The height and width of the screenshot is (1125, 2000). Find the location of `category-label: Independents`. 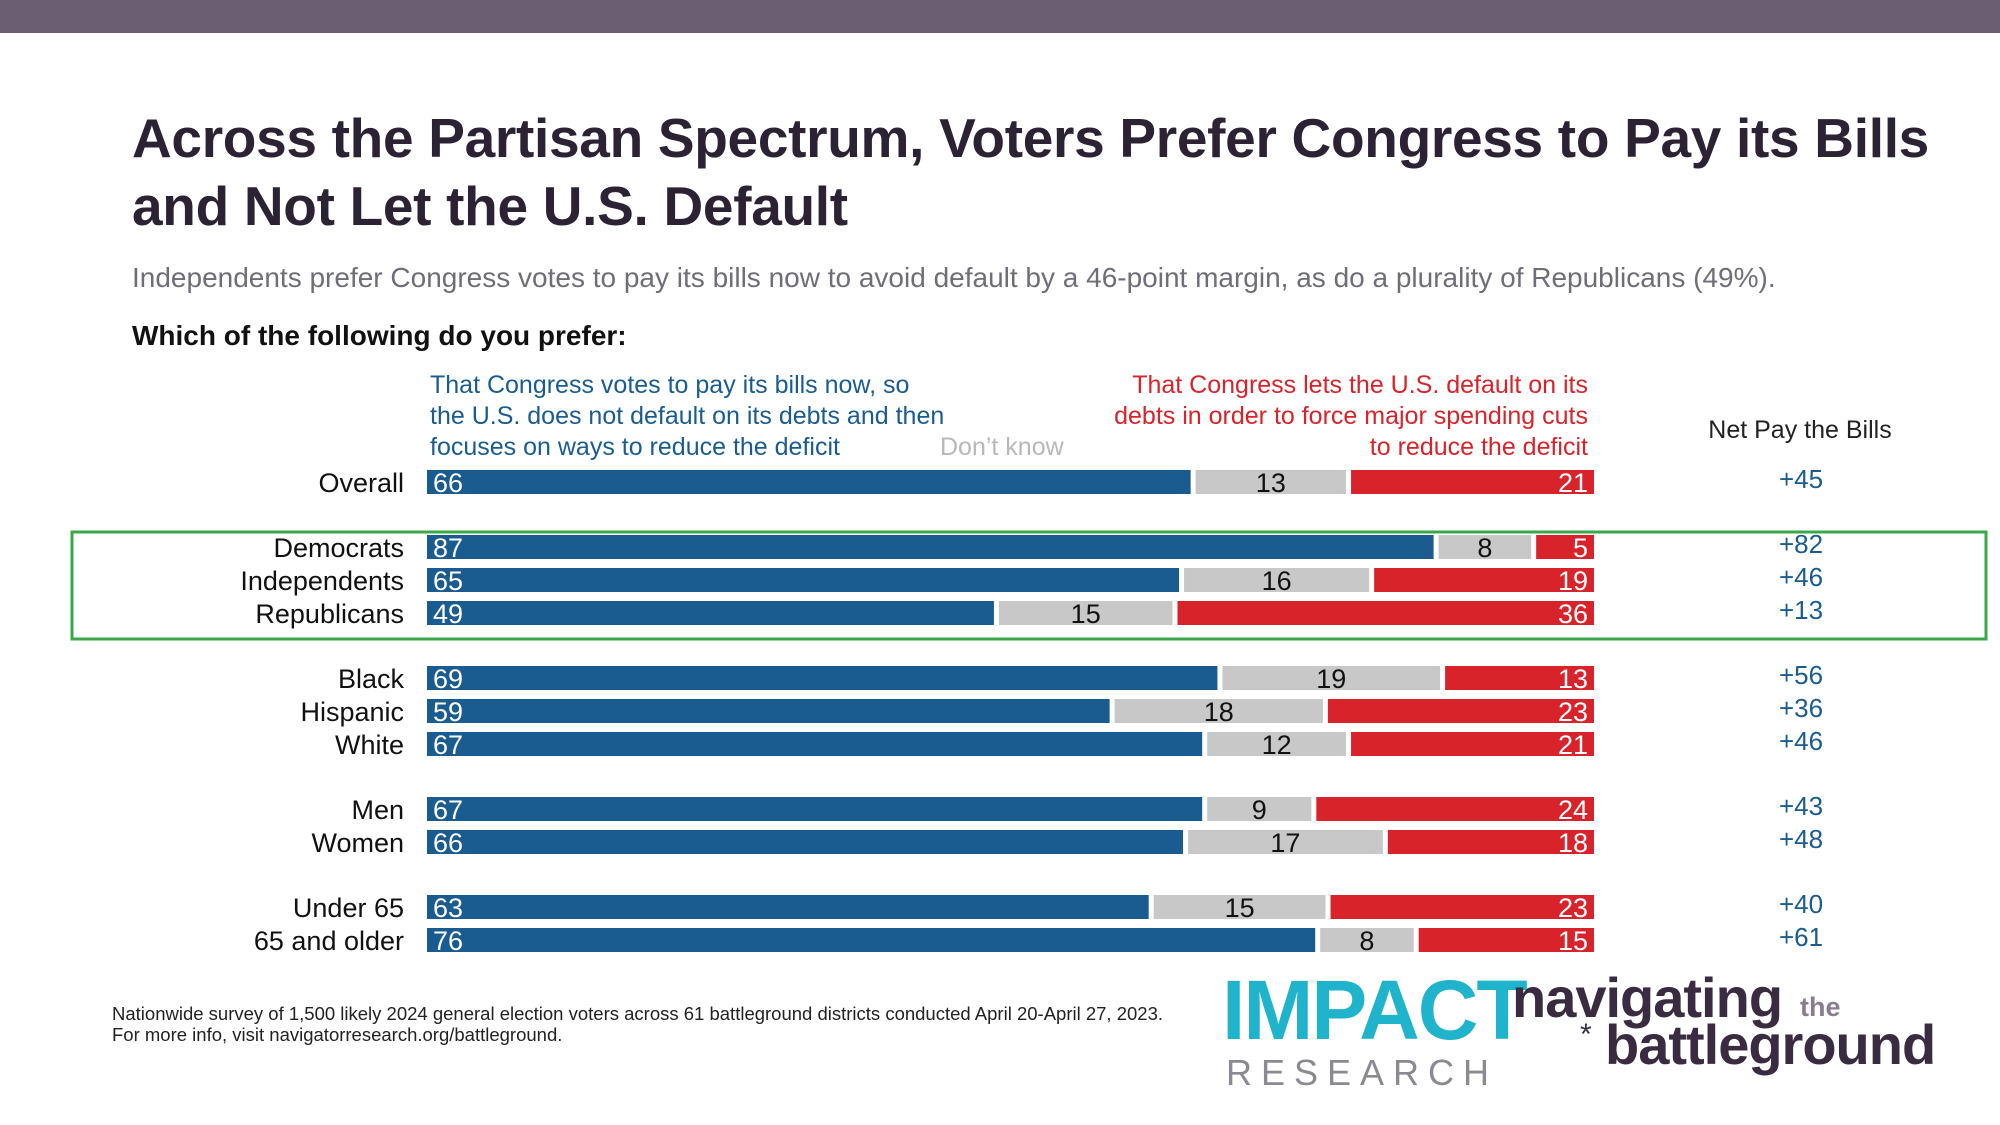

category-label: Independents is located at coordinates (322, 581).